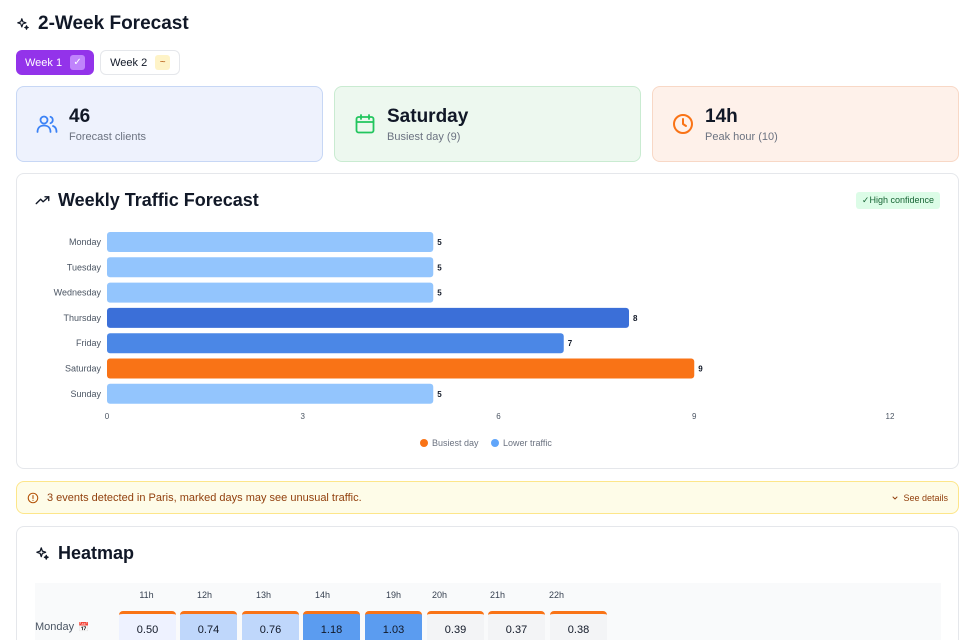 This screenshot has width=960, height=640. What do you see at coordinates (741, 137) in the screenshot?
I see `stat-label: Peak hour (10)` at bounding box center [741, 137].